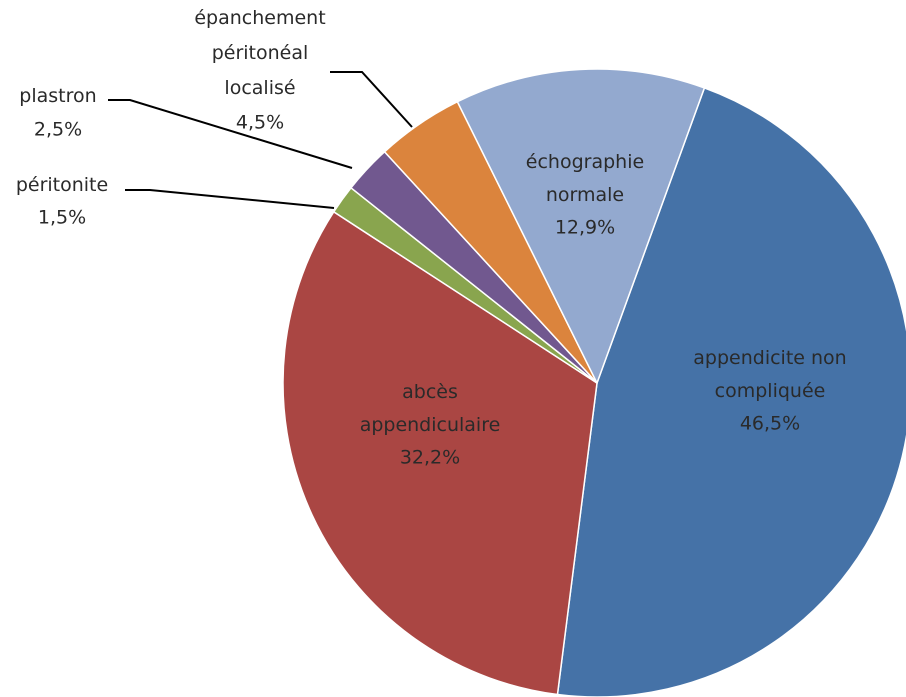 The height and width of the screenshot is (697, 906). I want to click on slice-label: abcès appendiculaire, so click(430, 408).